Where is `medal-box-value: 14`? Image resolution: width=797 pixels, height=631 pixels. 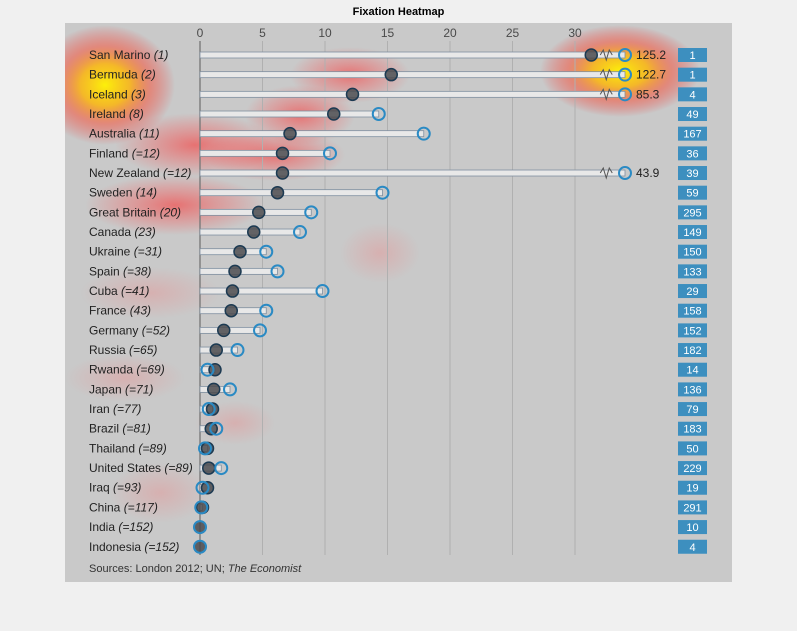
medal-box-value: 14 is located at coordinates (692, 371).